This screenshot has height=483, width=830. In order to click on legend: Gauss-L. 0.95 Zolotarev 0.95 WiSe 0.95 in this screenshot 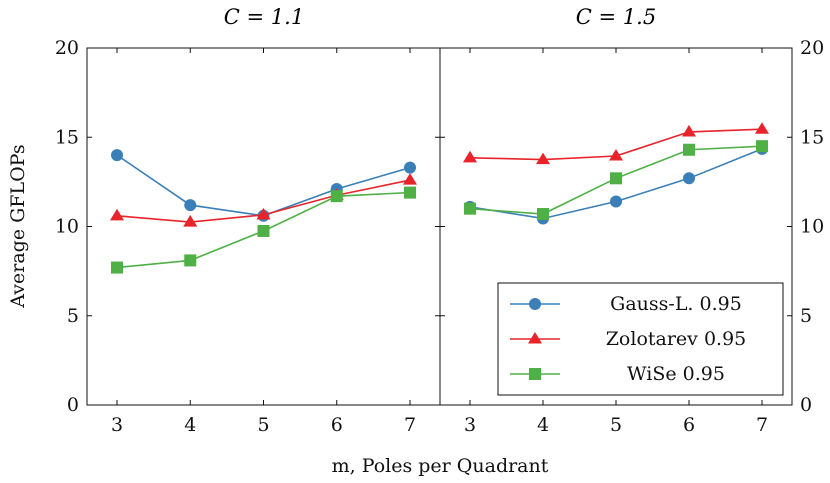, I will do `click(640, 339)`.